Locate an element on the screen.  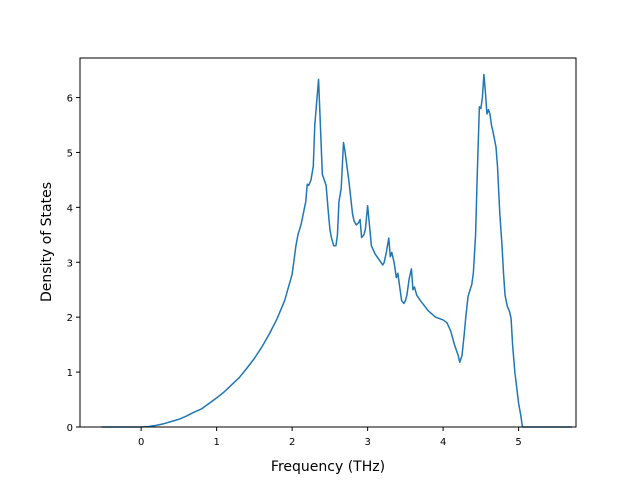
y-tick-label: 3 is located at coordinates (70, 263).